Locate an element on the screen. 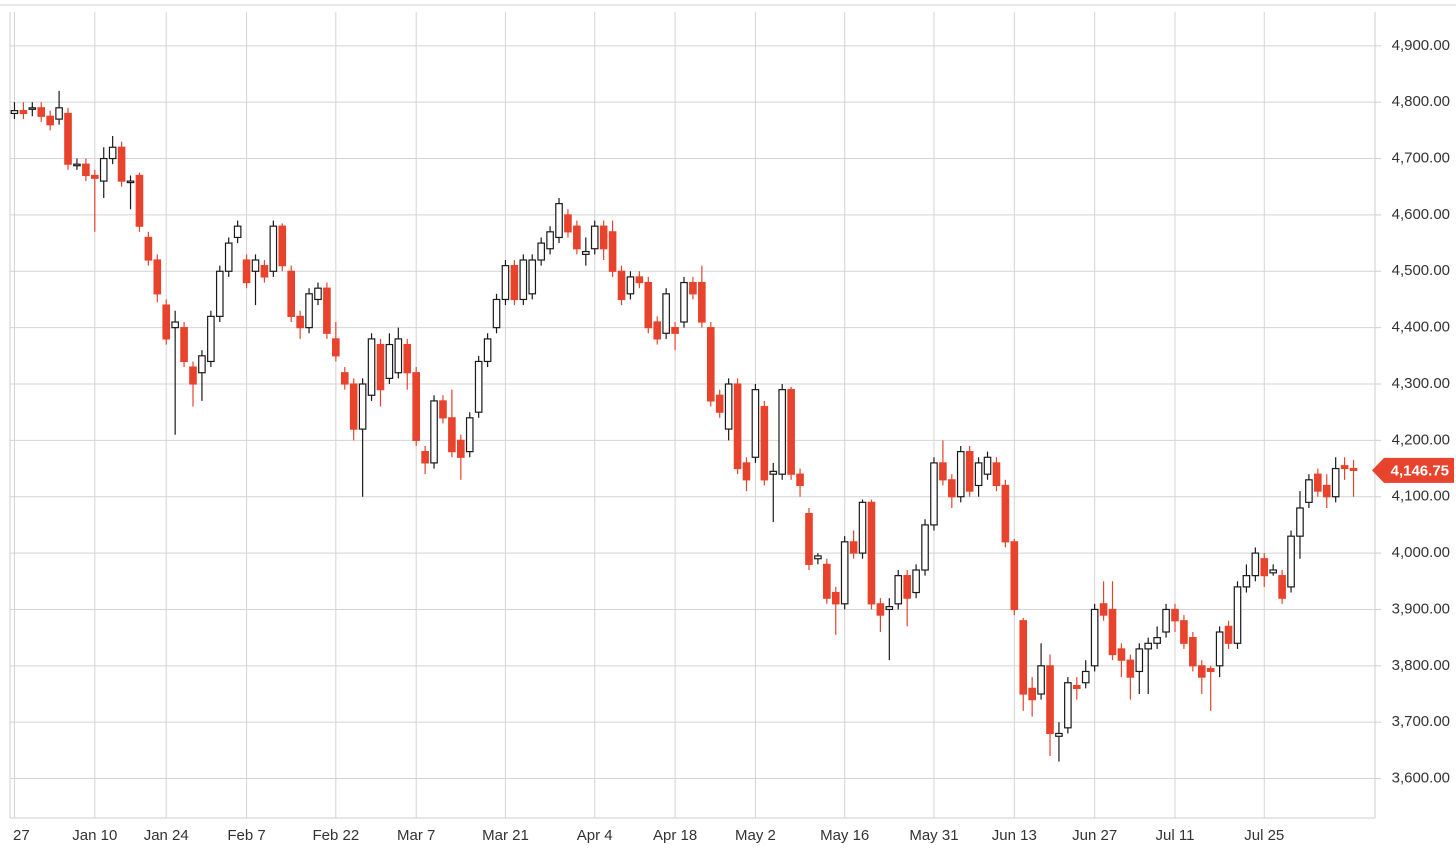  x-tick-label: Jul 11 is located at coordinates (1175, 835).